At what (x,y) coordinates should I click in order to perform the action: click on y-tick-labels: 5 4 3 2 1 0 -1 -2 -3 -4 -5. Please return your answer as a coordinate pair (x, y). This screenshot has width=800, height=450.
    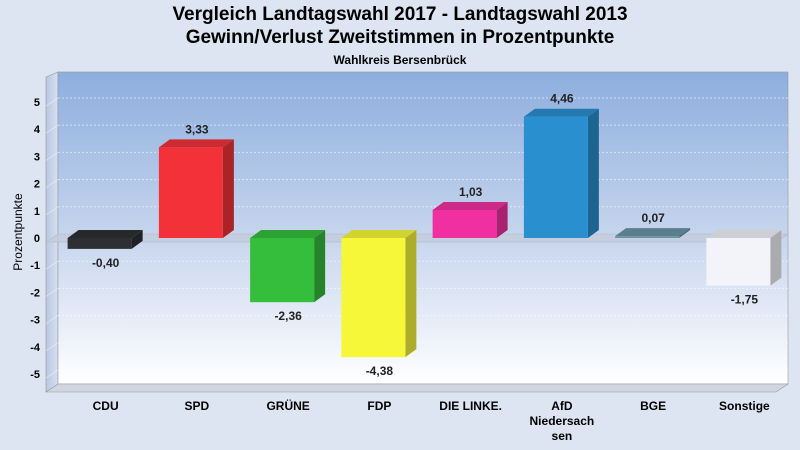
    Looking at the image, I should click on (35, 239).